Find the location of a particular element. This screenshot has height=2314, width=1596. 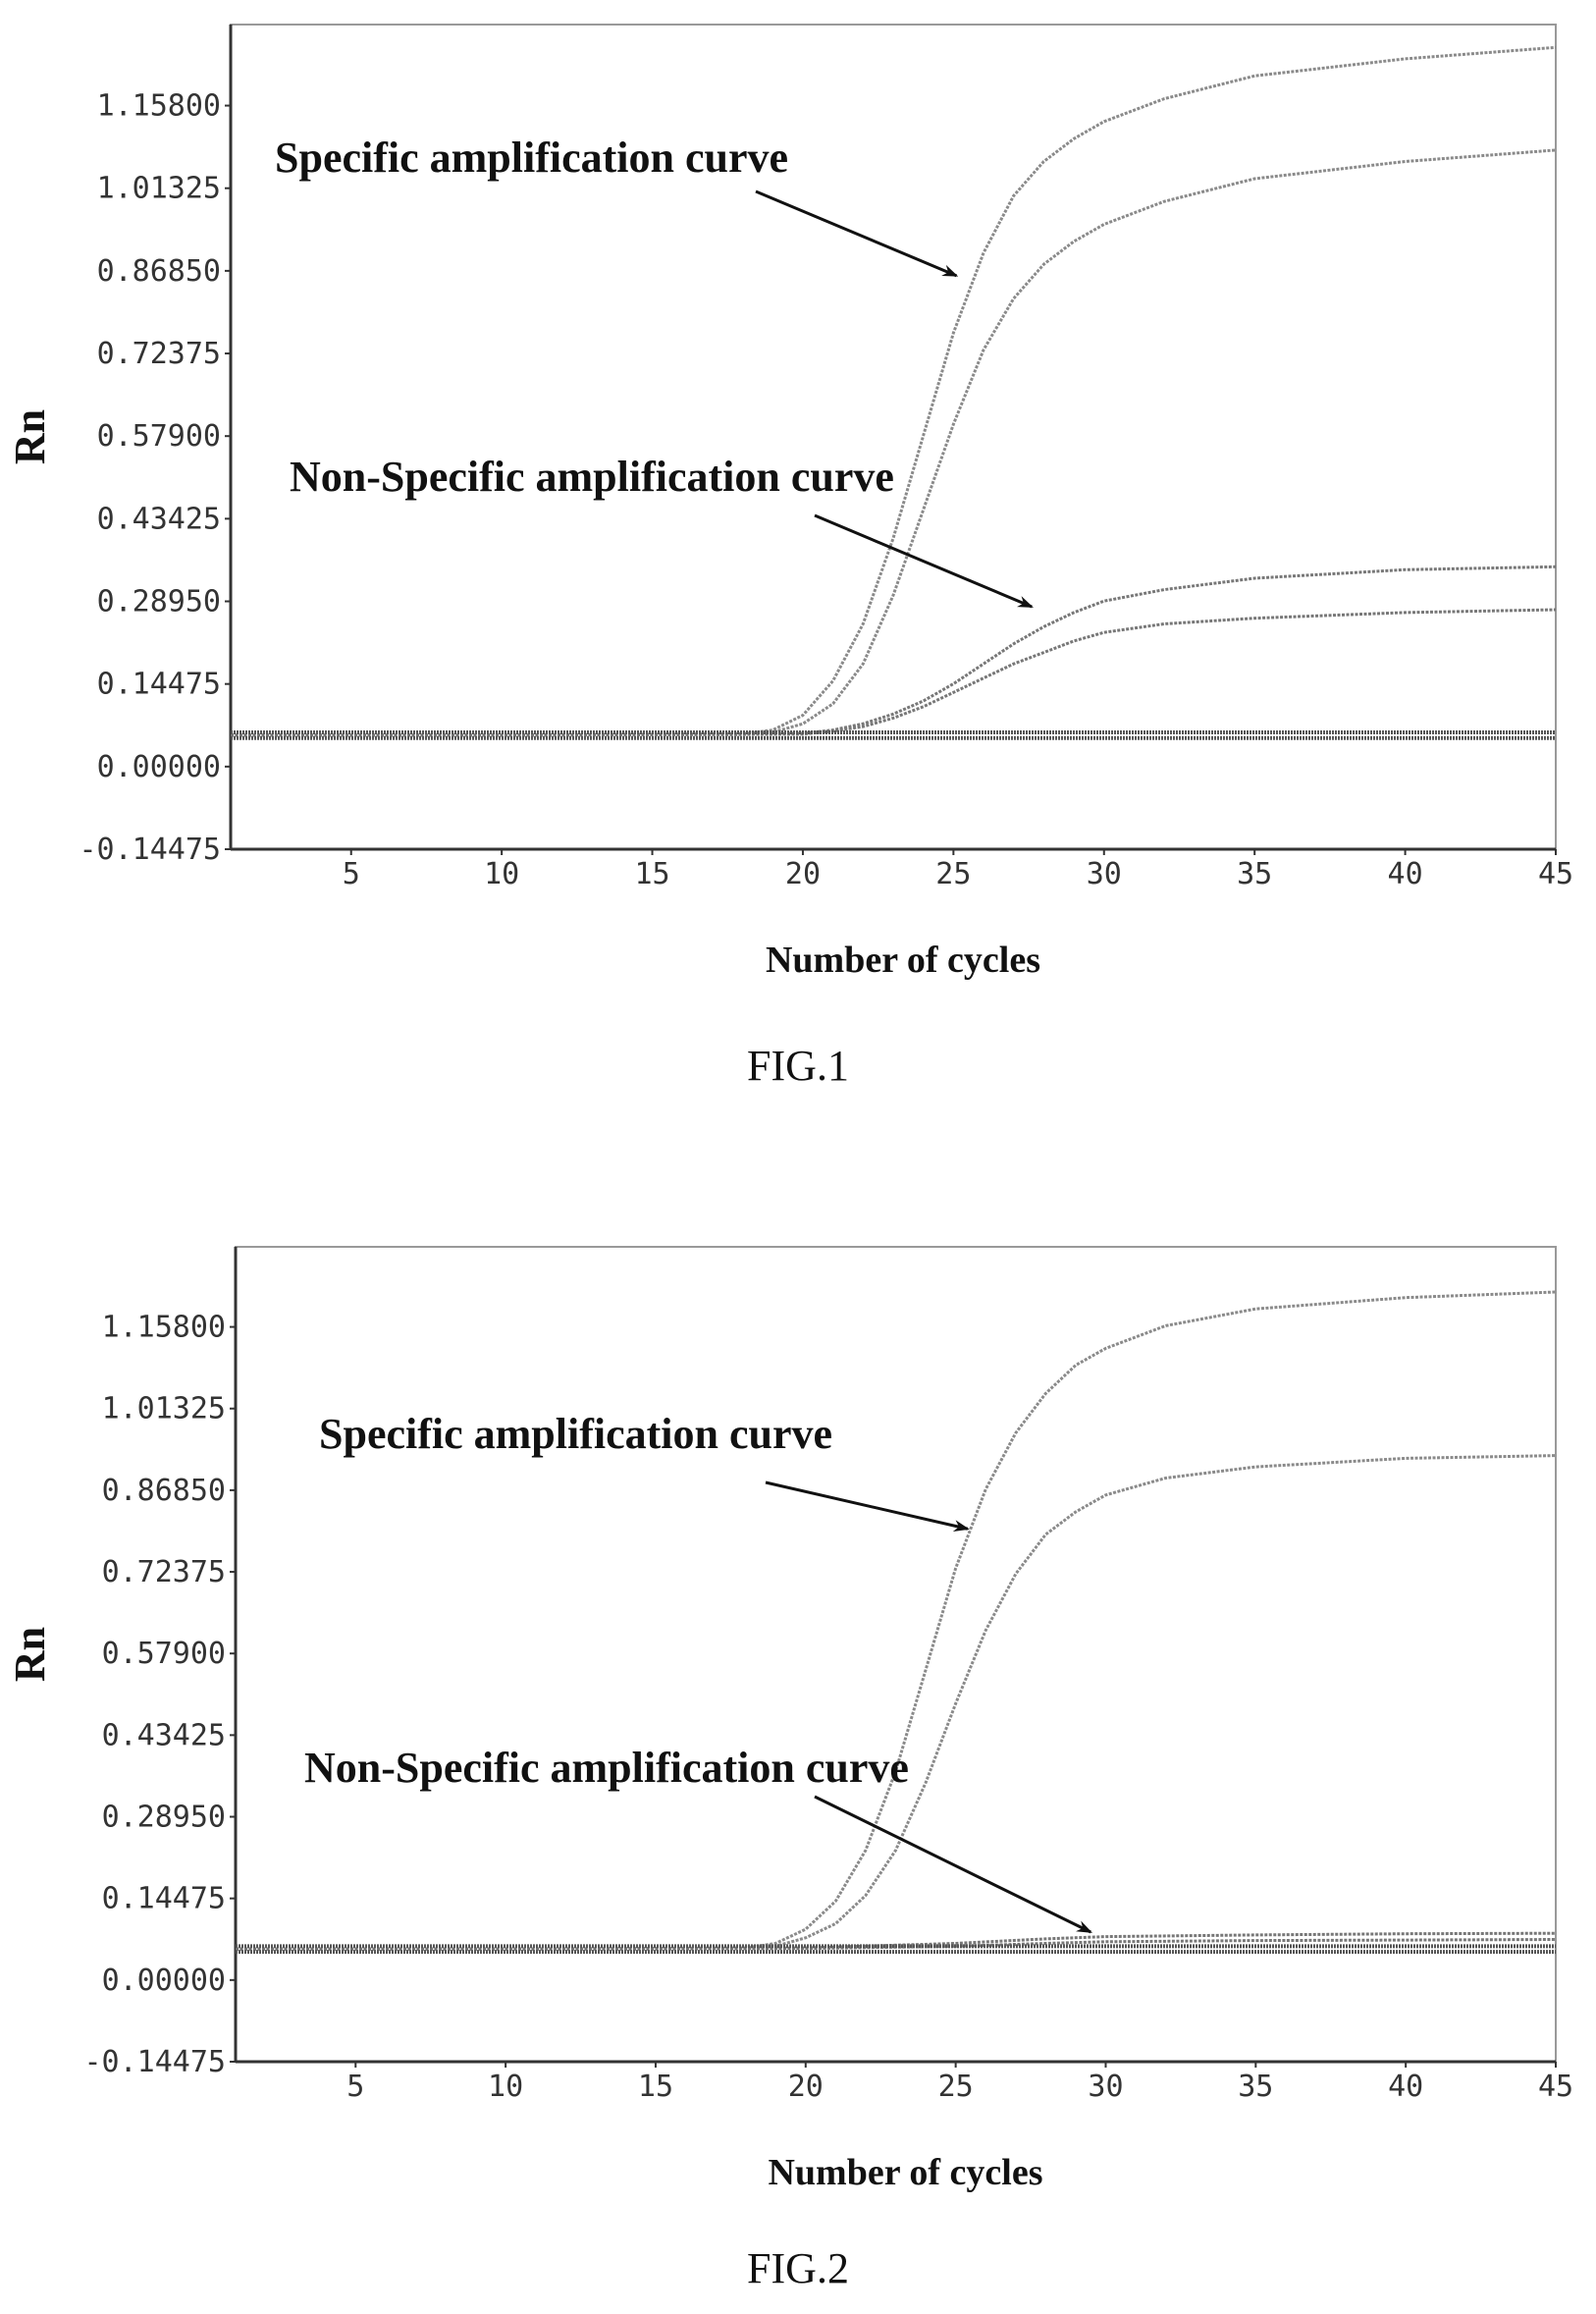

figure-caption: FIG.2 is located at coordinates (798, 2268).